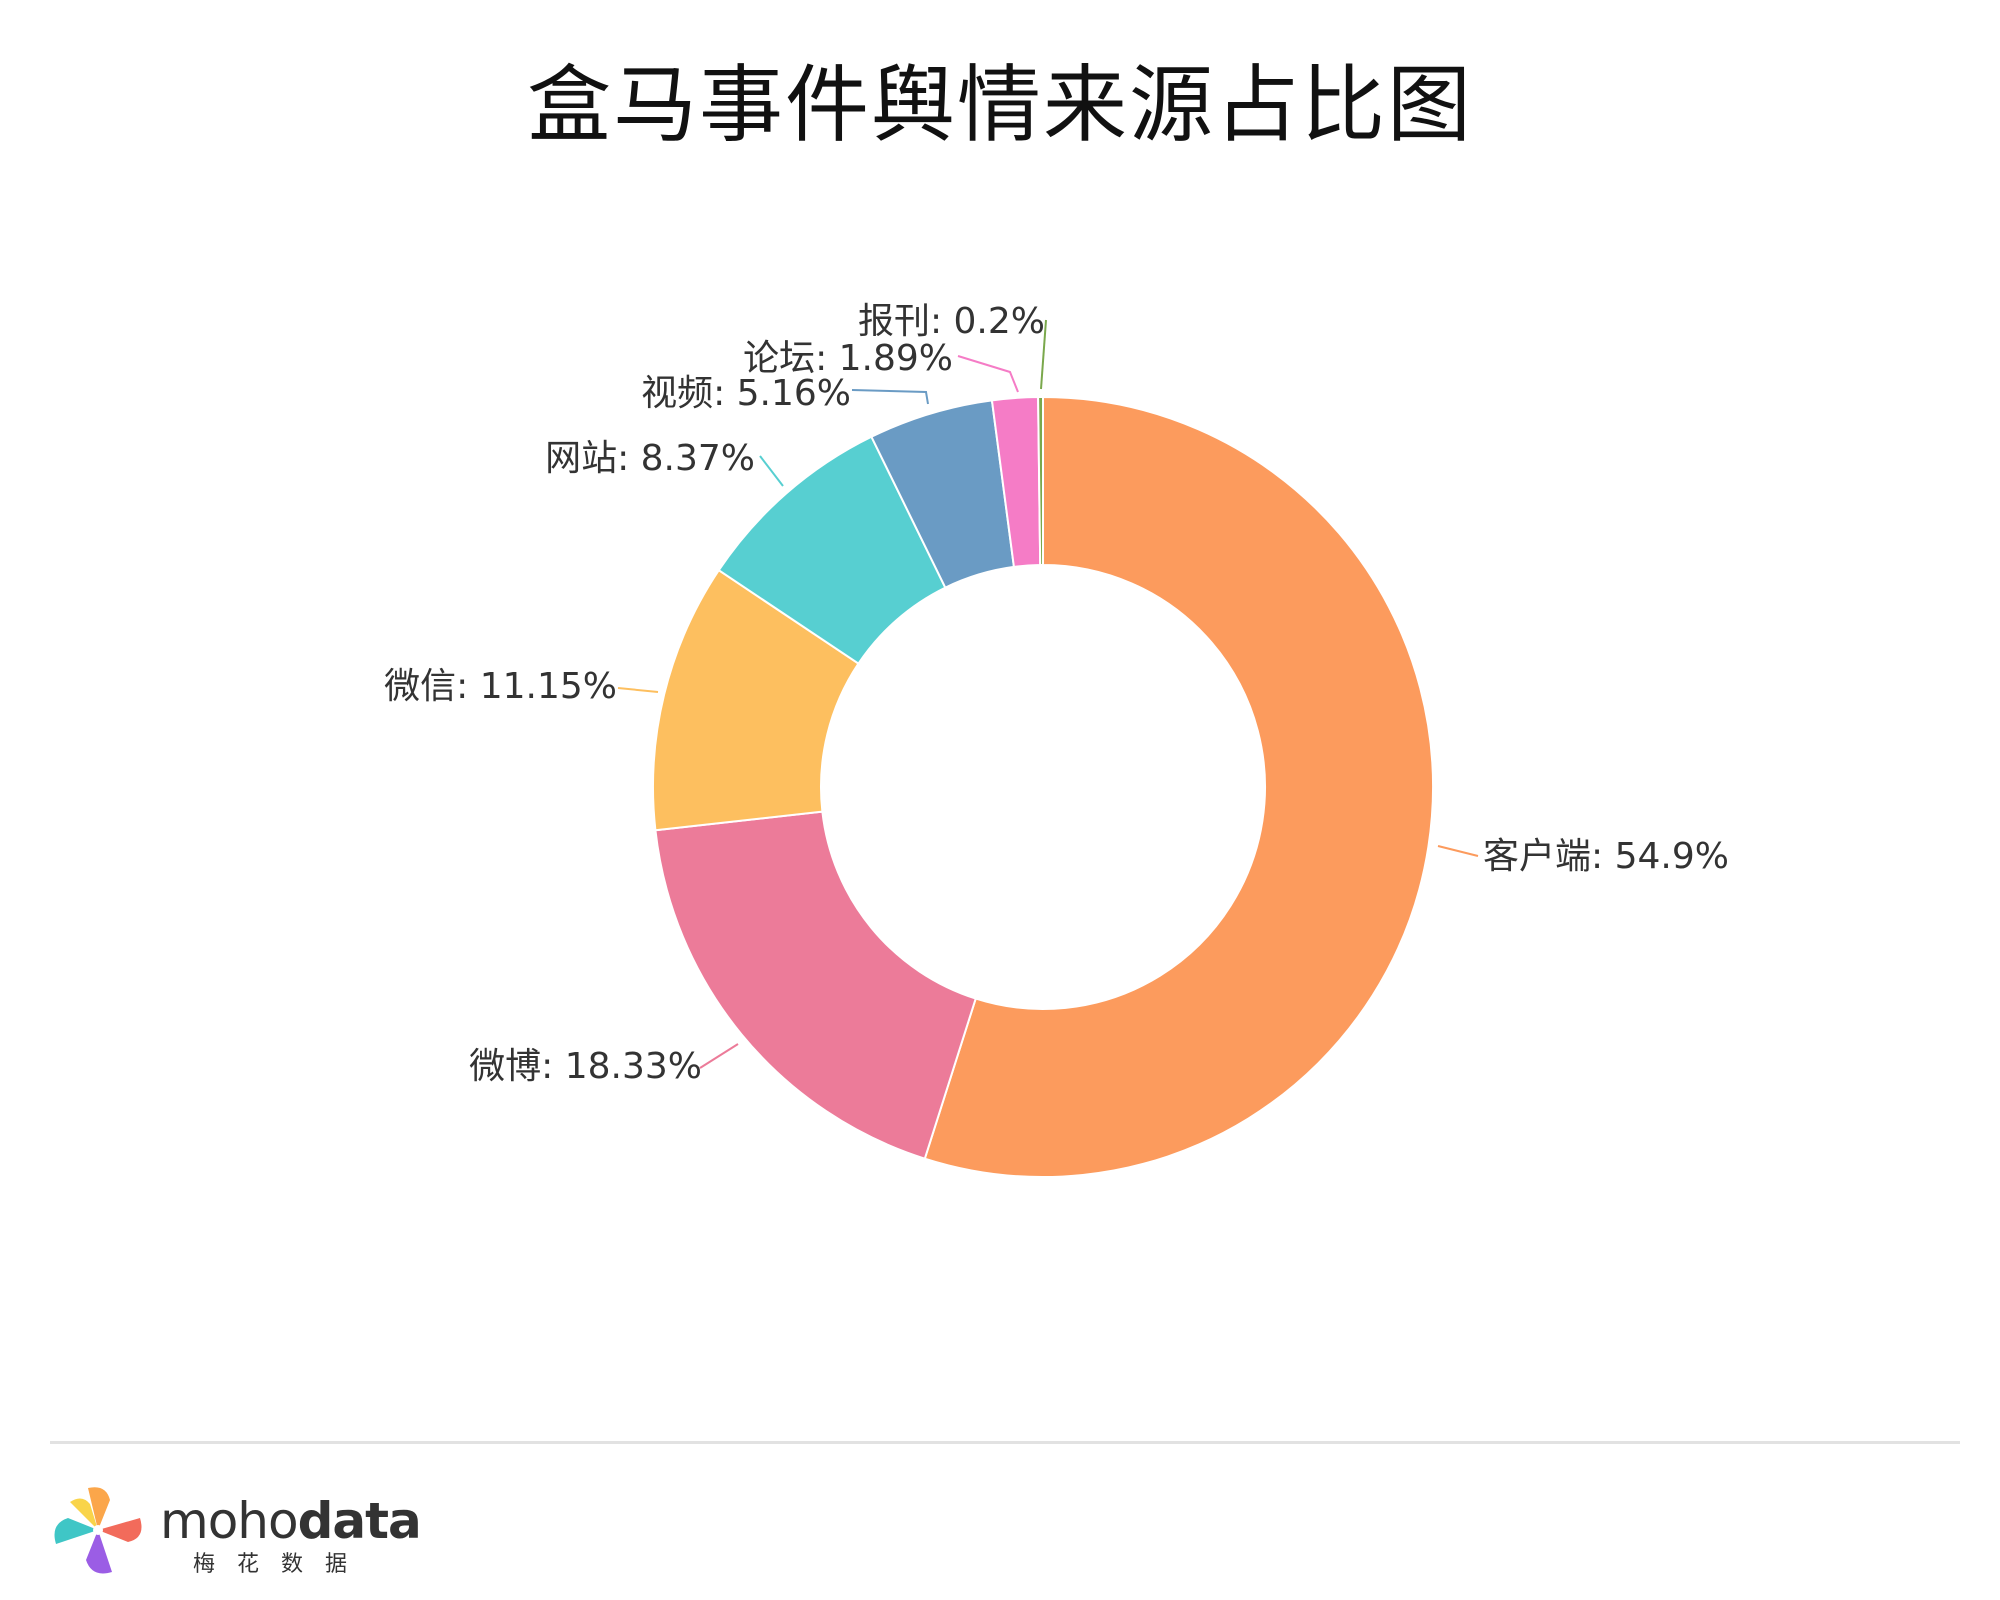 The width and height of the screenshot is (2000, 1600). I want to click on slice-label-1: 客户端: 54.9%, so click(1606, 856).